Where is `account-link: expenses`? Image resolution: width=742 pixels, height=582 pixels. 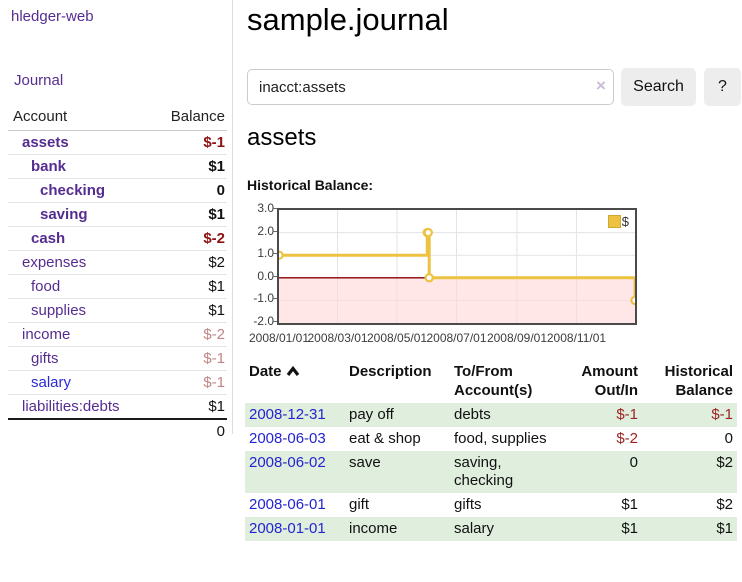 account-link: expenses is located at coordinates (54, 262).